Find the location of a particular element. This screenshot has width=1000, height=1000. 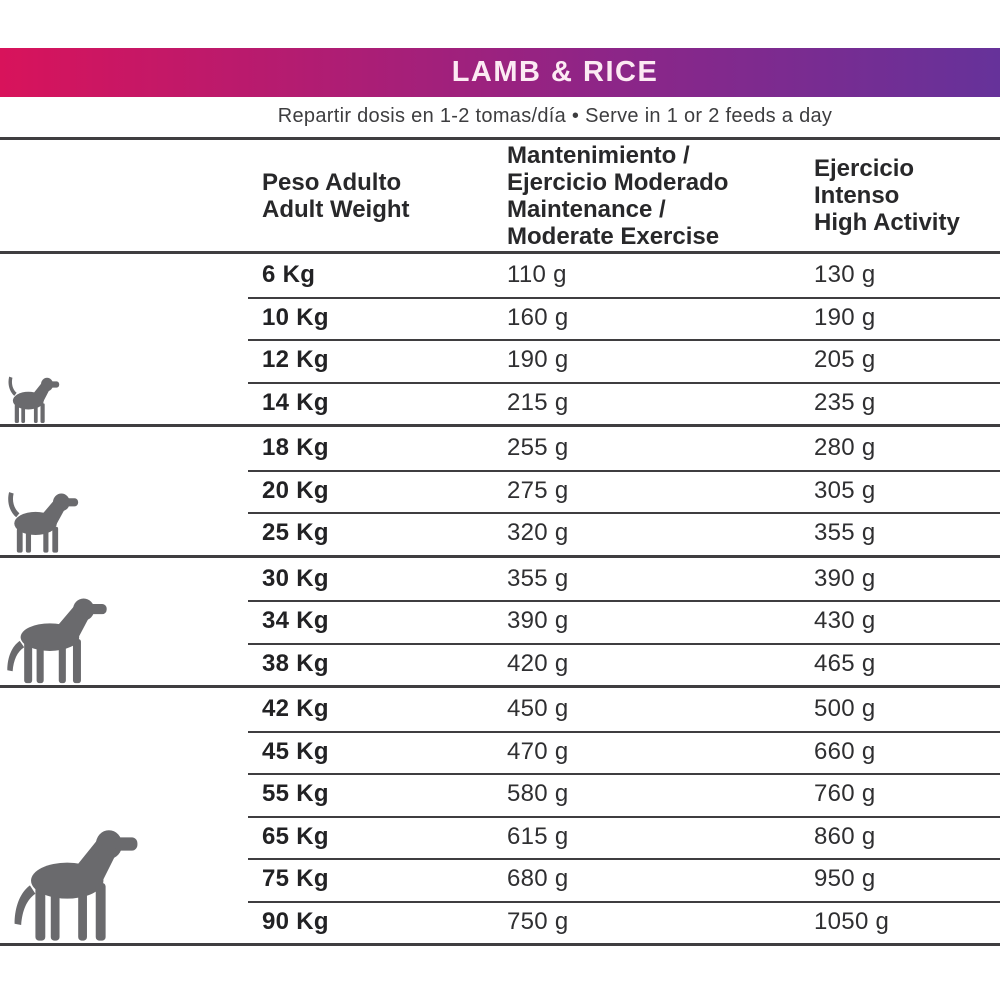

product-banner: LAMB & RICE is located at coordinates (500, 72).